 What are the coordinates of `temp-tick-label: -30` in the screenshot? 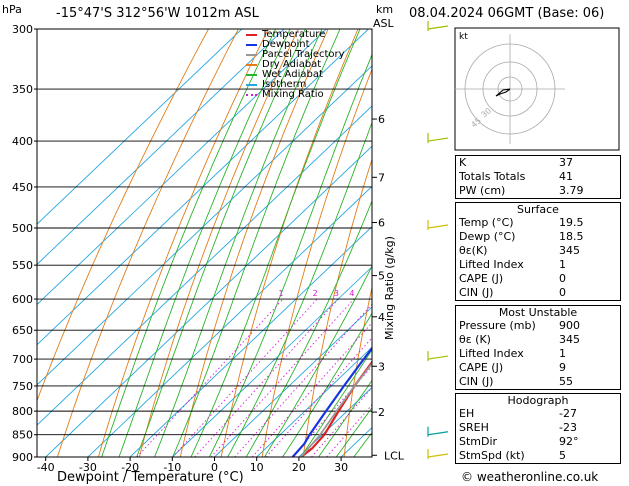 It's located at (88, 467).